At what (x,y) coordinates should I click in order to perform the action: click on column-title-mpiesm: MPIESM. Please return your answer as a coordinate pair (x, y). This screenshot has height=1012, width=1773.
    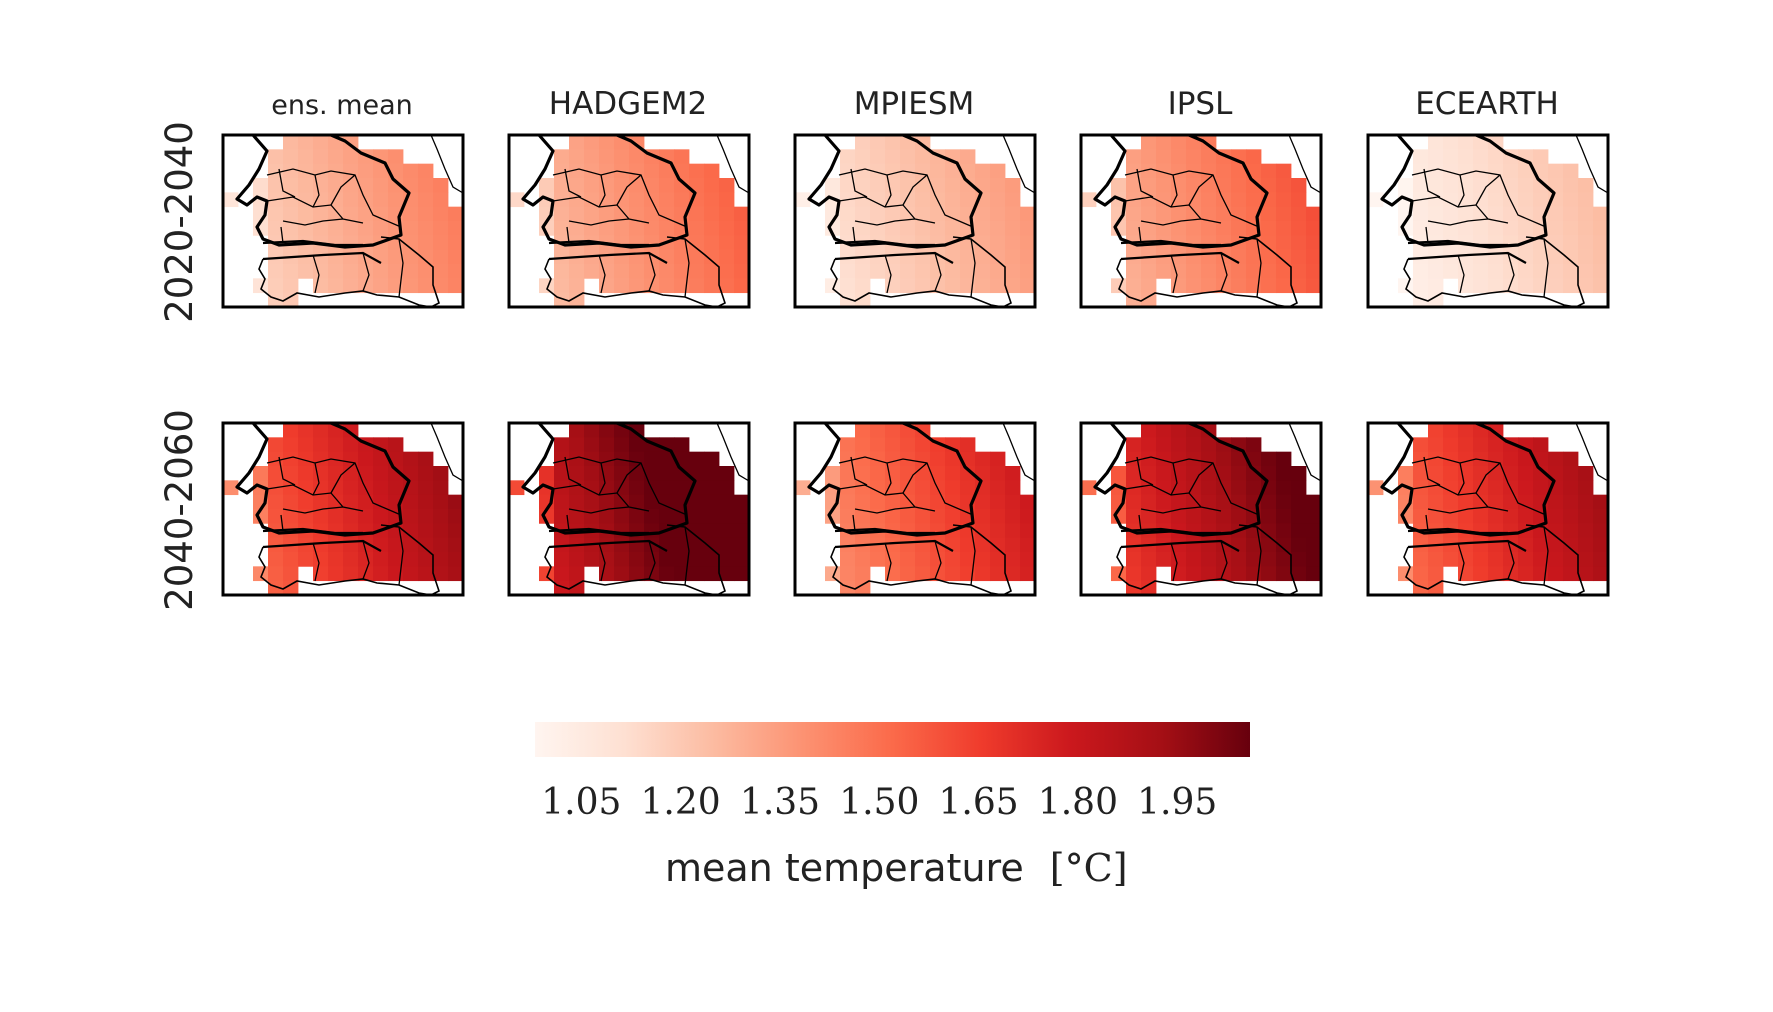
    Looking at the image, I should click on (914, 104).